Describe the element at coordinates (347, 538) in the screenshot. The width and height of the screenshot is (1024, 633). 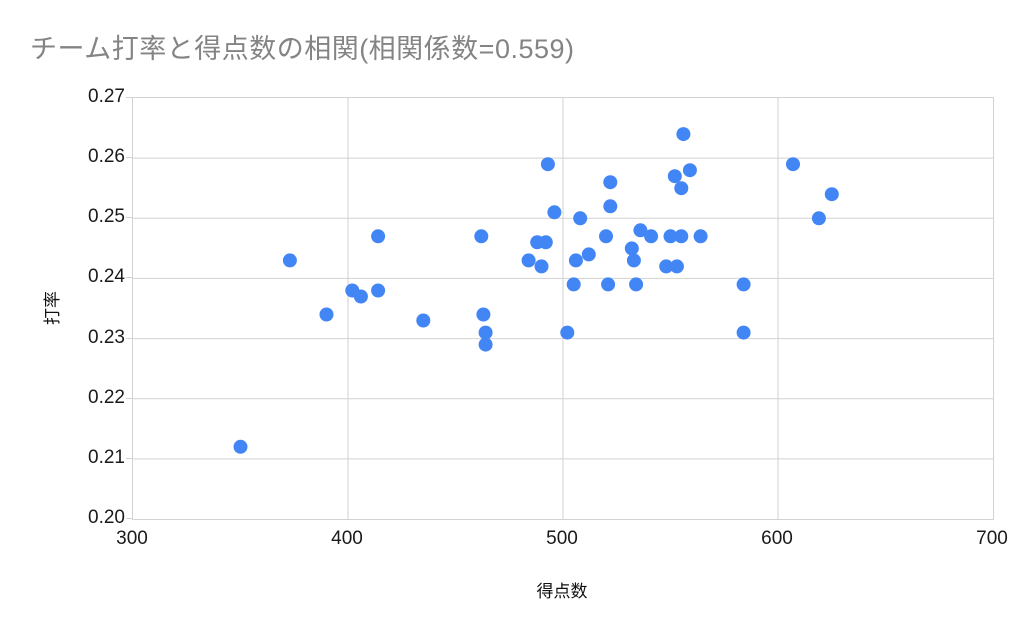
I see `x-tick-label: 400` at that location.